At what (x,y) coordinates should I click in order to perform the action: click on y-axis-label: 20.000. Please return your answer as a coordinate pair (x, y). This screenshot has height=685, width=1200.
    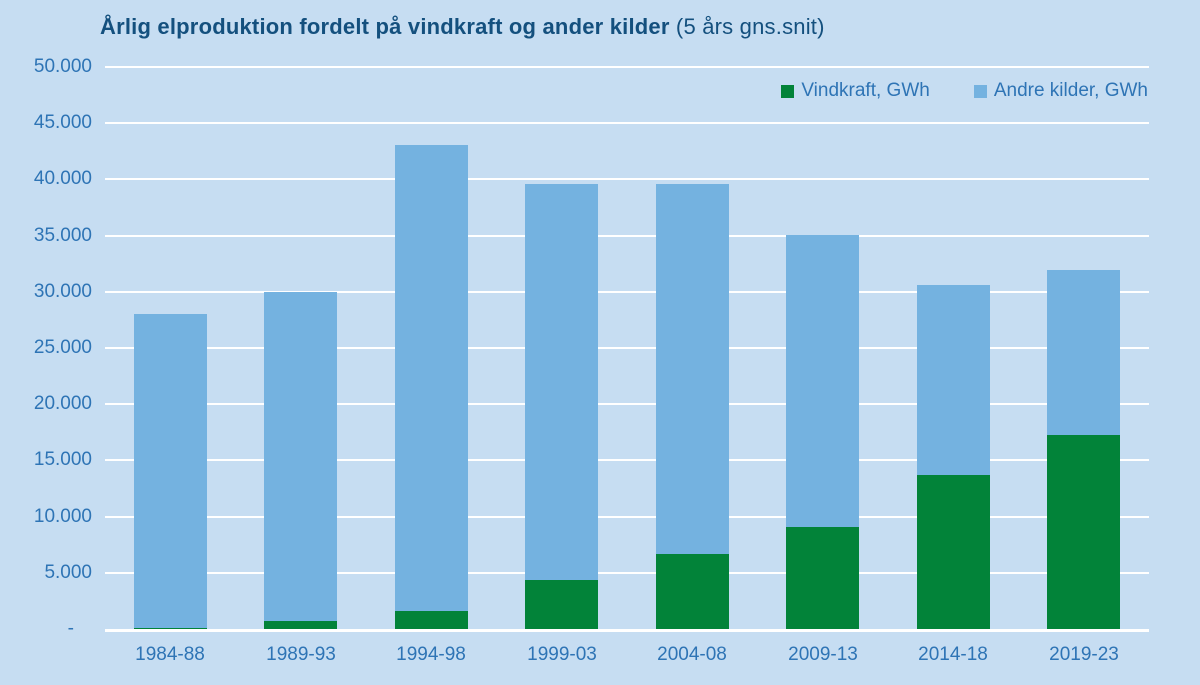
    Looking at the image, I should click on (62, 404).